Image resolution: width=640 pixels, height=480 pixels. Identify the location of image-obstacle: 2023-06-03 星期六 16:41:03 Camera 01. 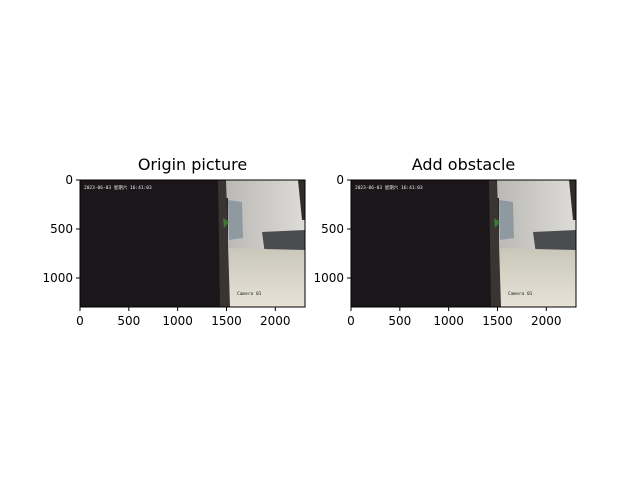
(463, 243).